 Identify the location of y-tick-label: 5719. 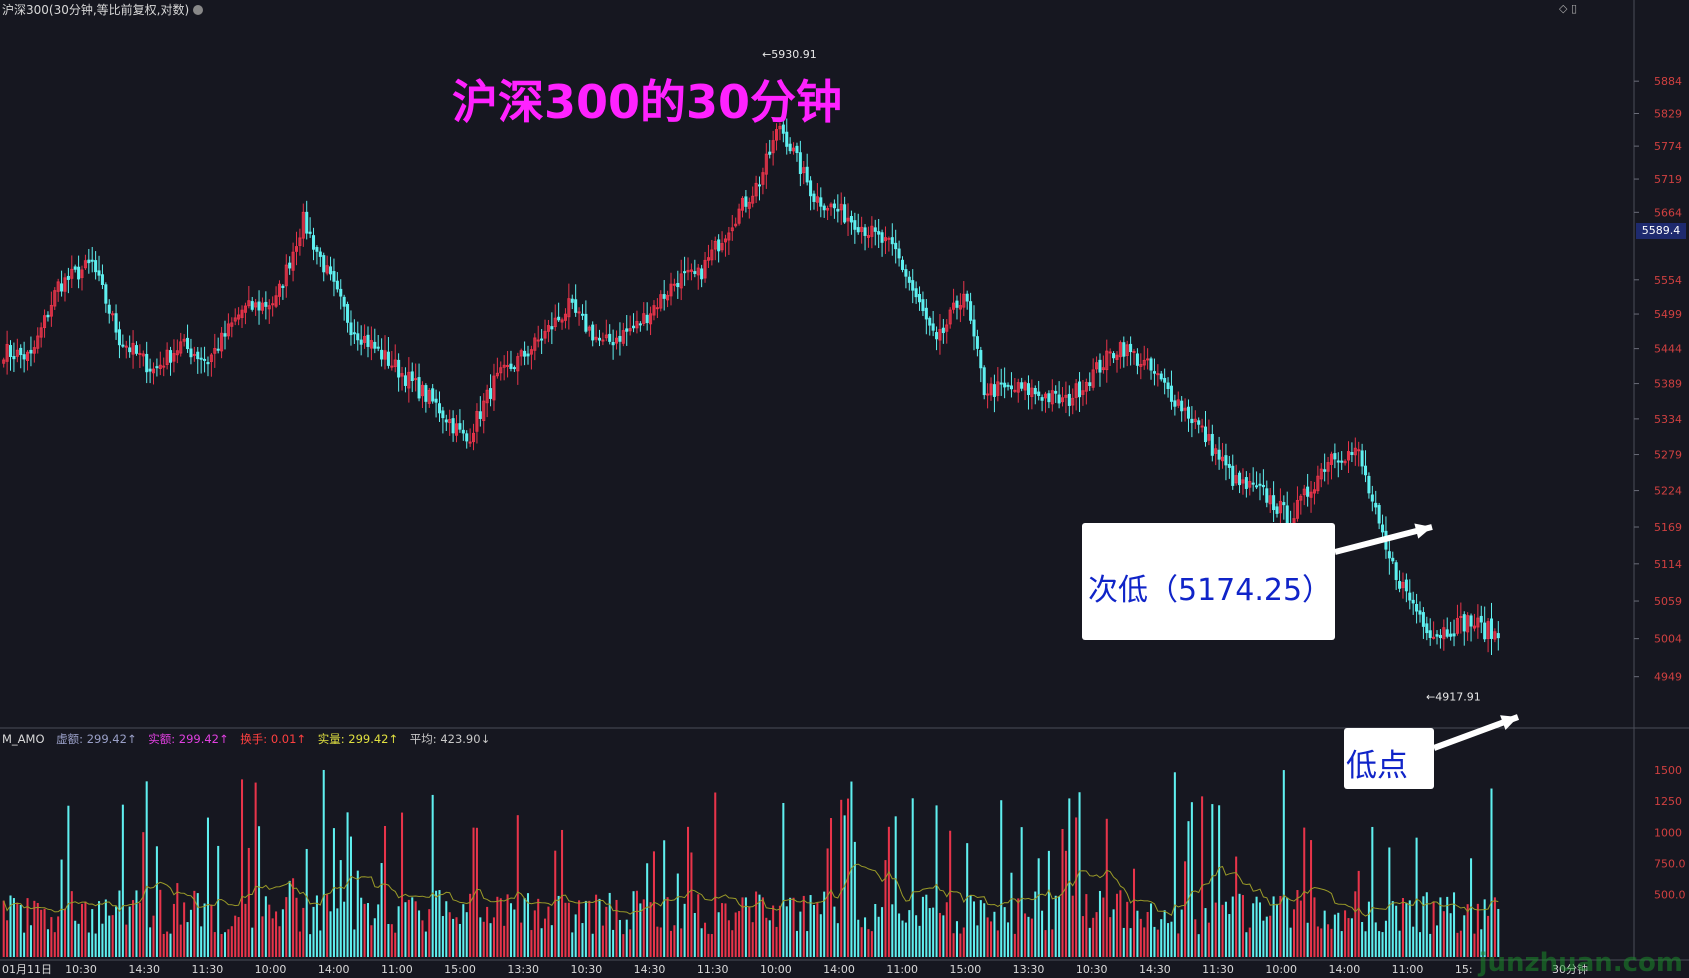
(1668, 179).